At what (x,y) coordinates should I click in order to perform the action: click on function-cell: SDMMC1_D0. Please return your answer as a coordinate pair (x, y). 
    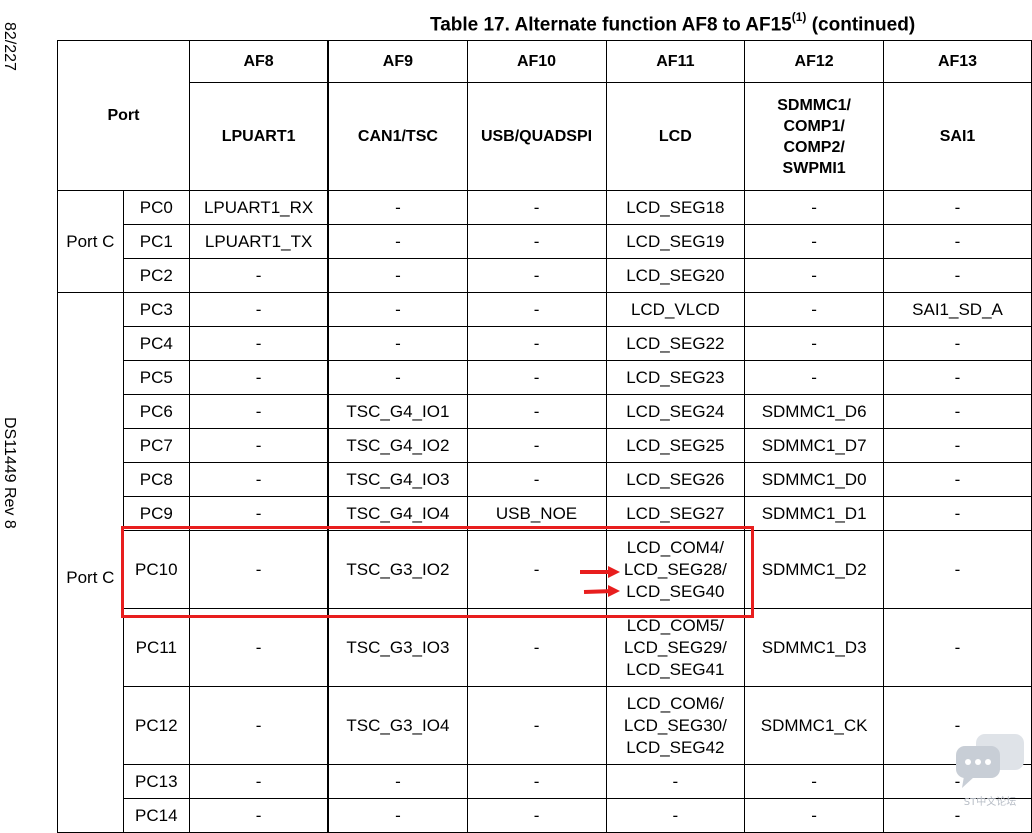
    Looking at the image, I should click on (814, 479).